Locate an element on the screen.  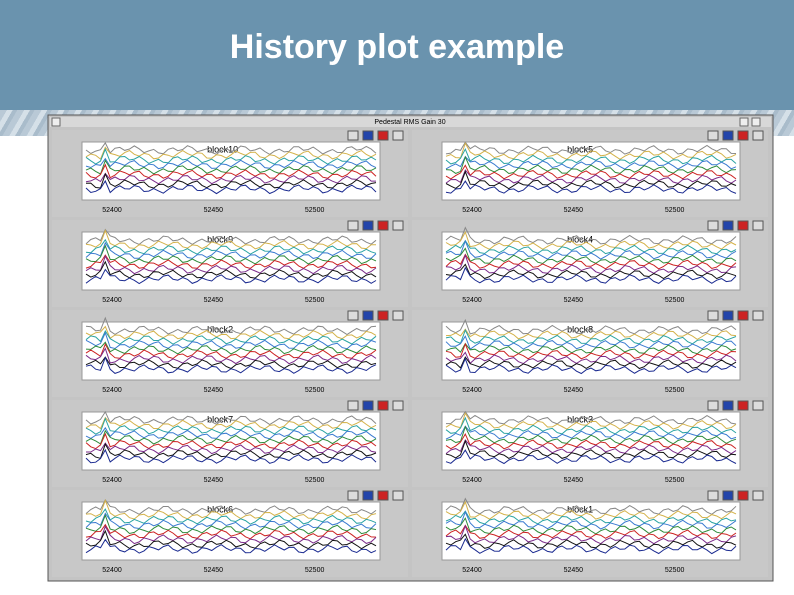
window-titlebar is located at coordinates (410, 122).